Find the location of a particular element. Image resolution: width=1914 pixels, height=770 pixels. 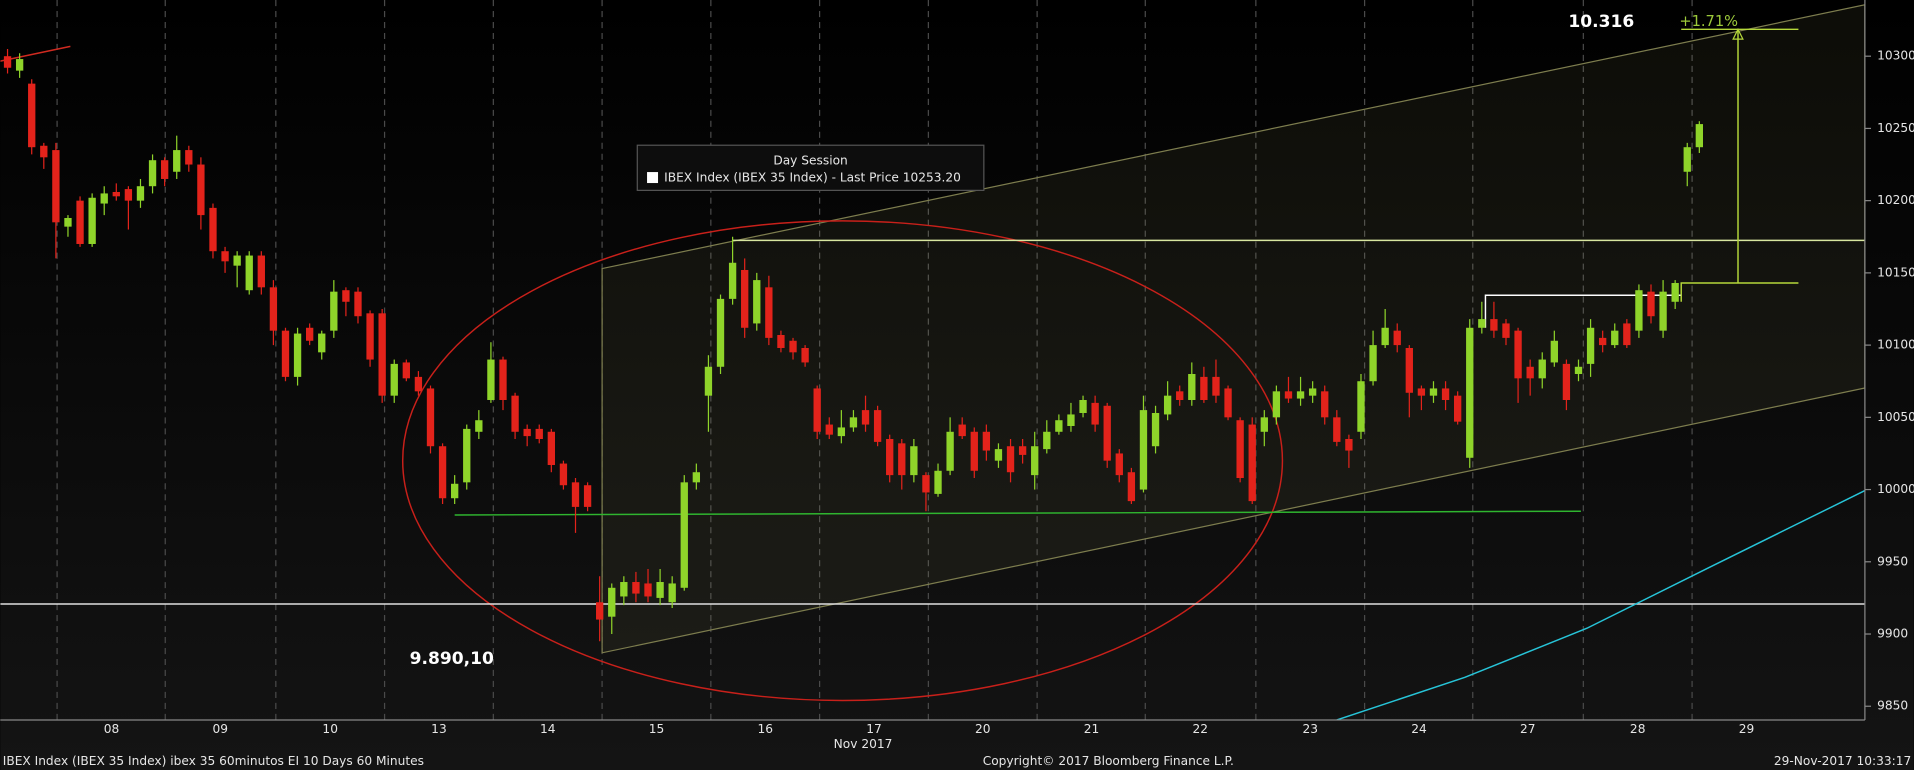

x-tick-label: 14 is located at coordinates (548, 729).